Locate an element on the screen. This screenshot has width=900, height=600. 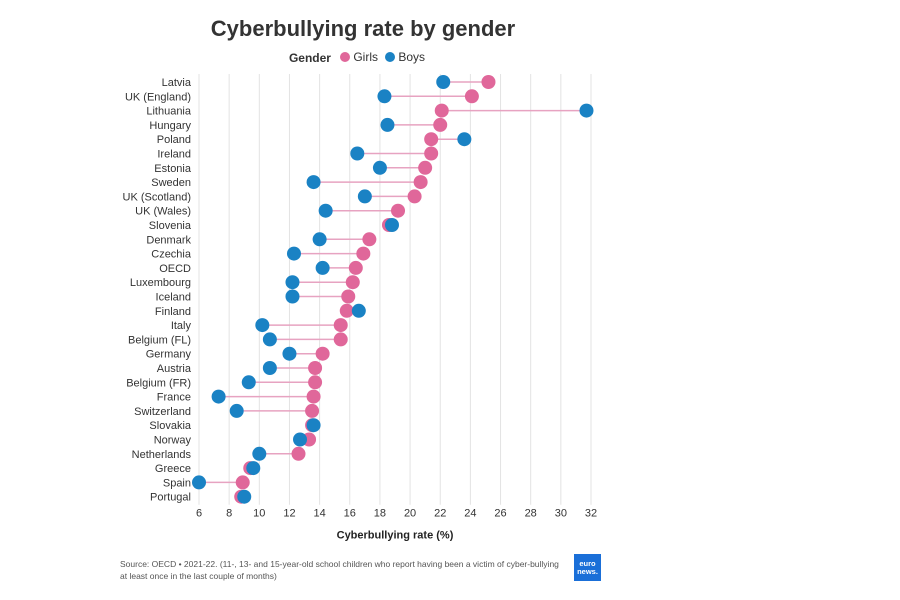
y-tick-label: Latvia is located at coordinates (177, 83).